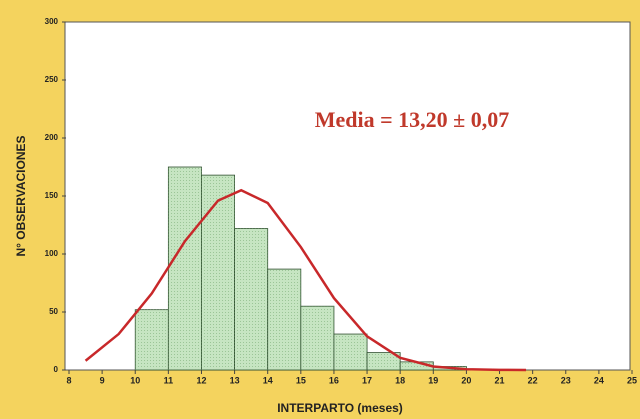  What do you see at coordinates (500, 380) in the screenshot?
I see `x-tick-label: 21` at bounding box center [500, 380].